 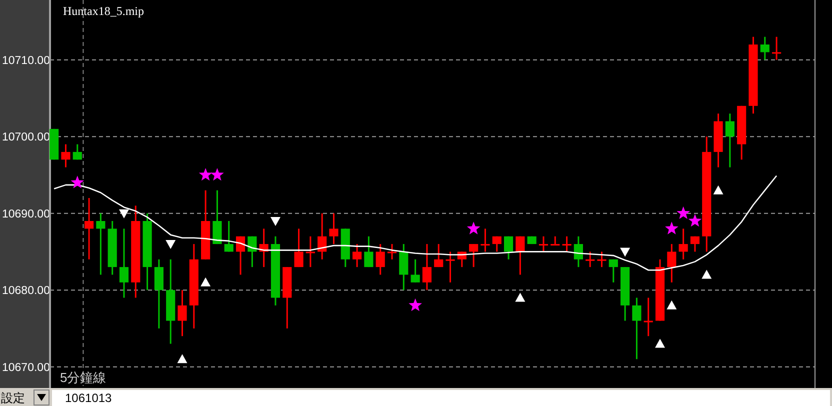 I want to click on annotation: 5分鐘線, so click(x=83, y=377).